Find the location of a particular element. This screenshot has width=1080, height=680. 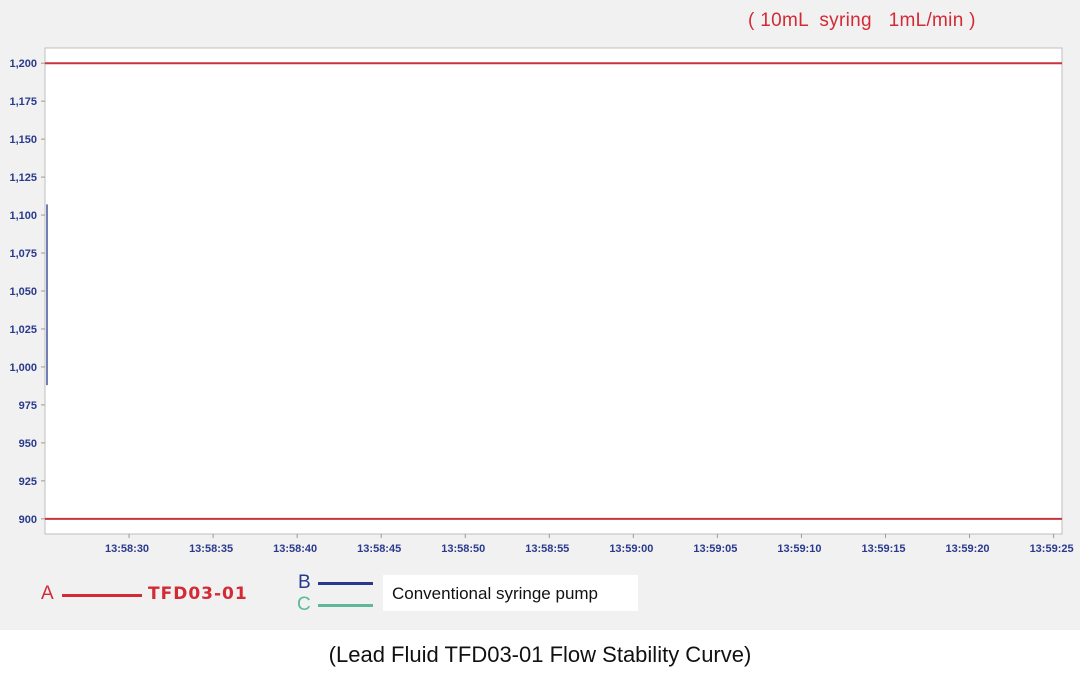

x-tick-label: 13:59:20 is located at coordinates (968, 549).